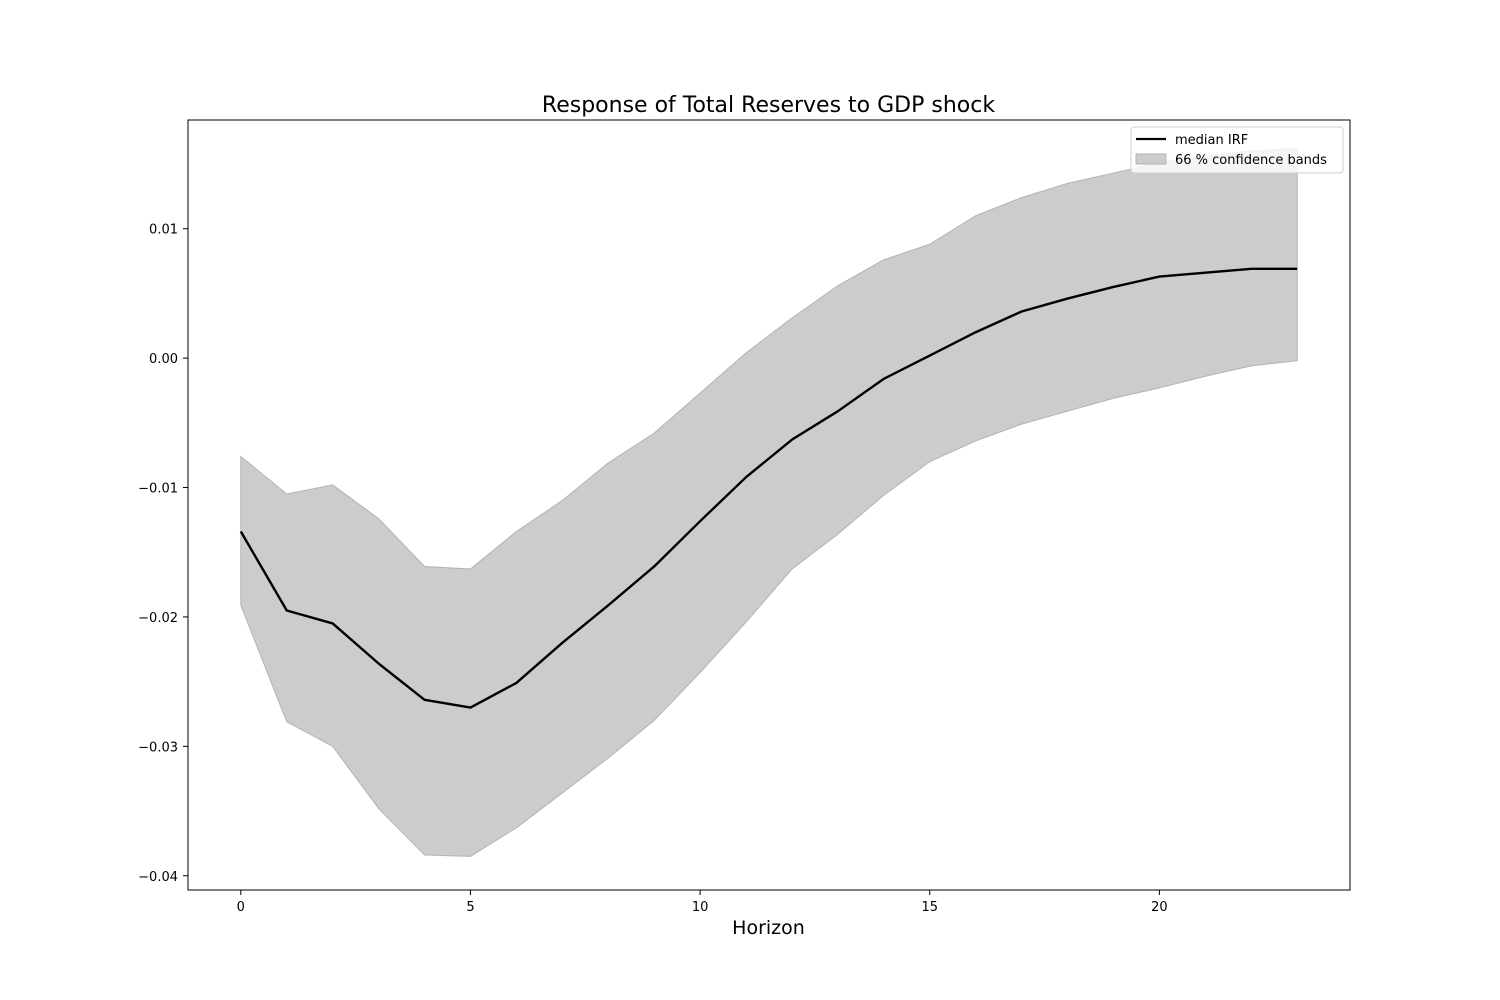 Image resolution: width=1500 pixels, height=1000 pixels. I want to click on x-axis: 0 5 10 15 20, so click(702, 902).